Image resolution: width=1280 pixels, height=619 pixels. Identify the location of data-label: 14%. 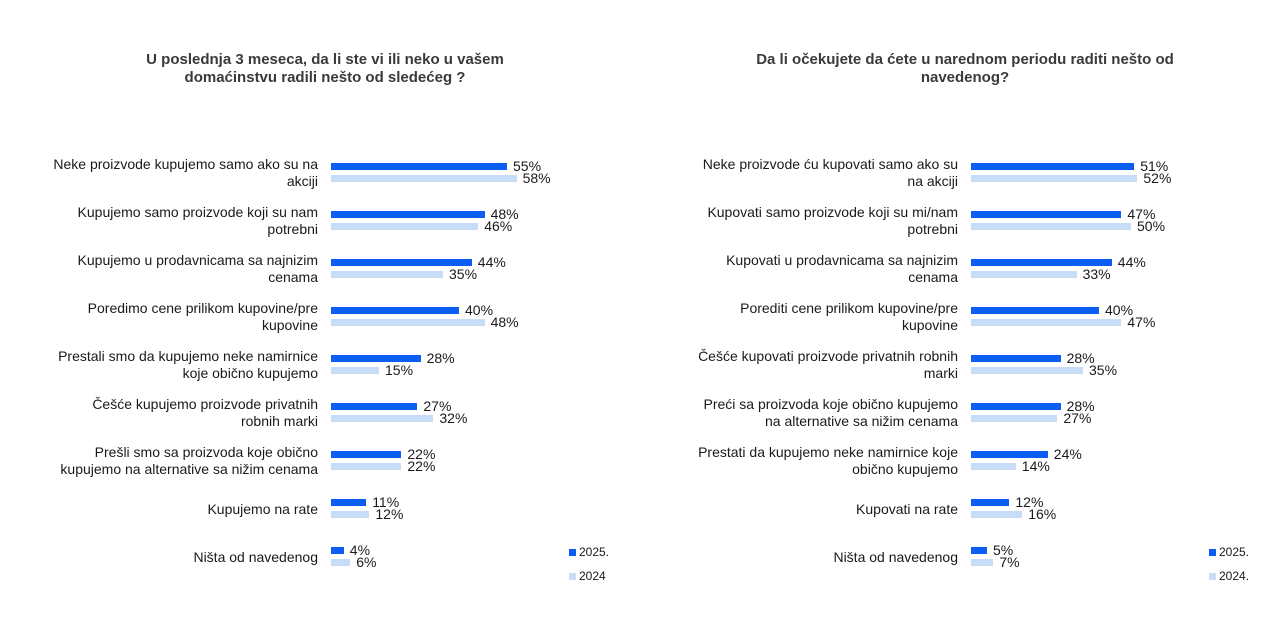
(1035, 466).